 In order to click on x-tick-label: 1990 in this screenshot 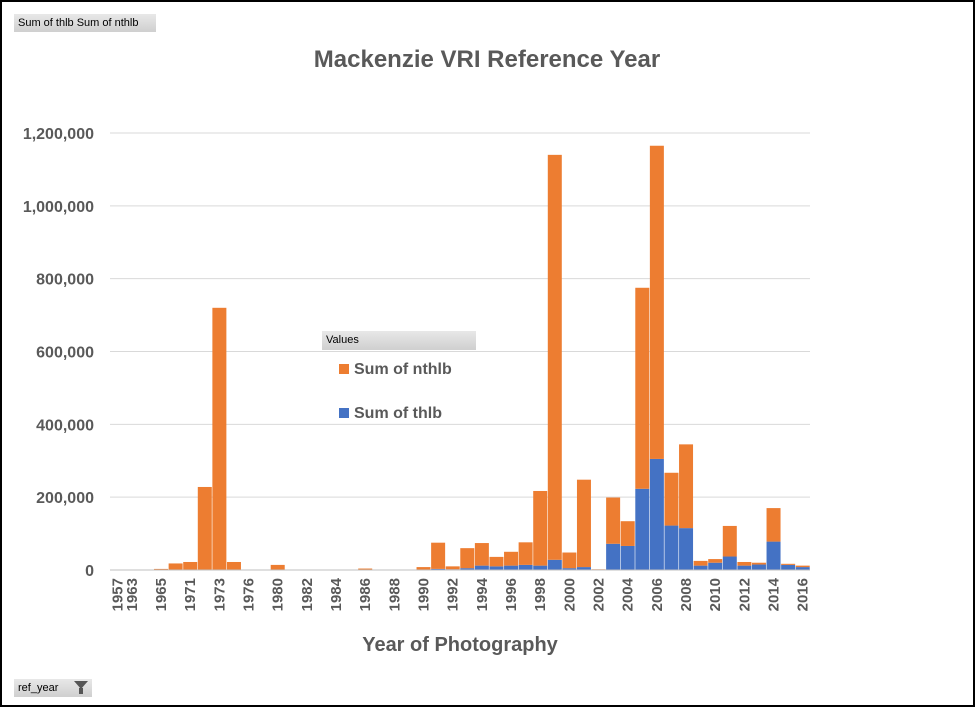, I will do `click(424, 594)`.